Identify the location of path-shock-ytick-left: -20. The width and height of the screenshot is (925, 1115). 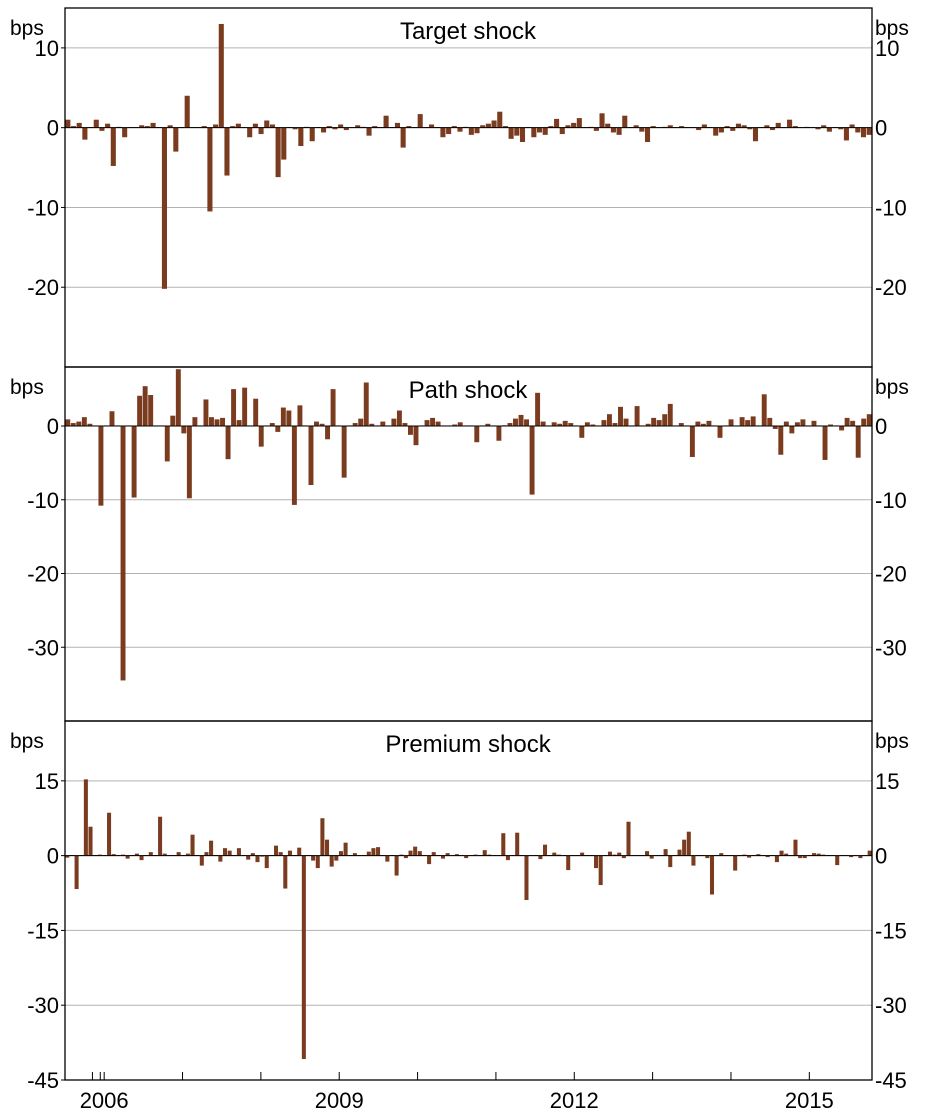
(43, 574).